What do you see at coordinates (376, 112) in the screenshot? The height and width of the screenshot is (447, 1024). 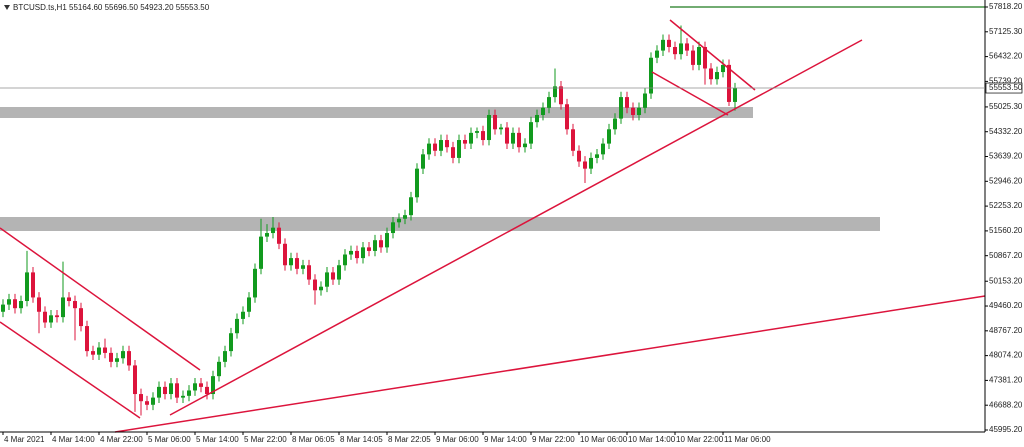 I see `resistance-zone` at bounding box center [376, 112].